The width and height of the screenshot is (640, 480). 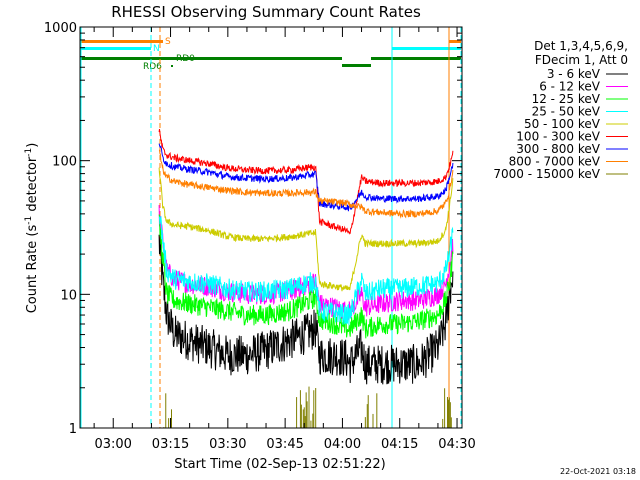 What do you see at coordinates (279, 464) in the screenshot?
I see `x-axis-label: Start Time (02-Sep-13 02:51:22)` at bounding box center [279, 464].